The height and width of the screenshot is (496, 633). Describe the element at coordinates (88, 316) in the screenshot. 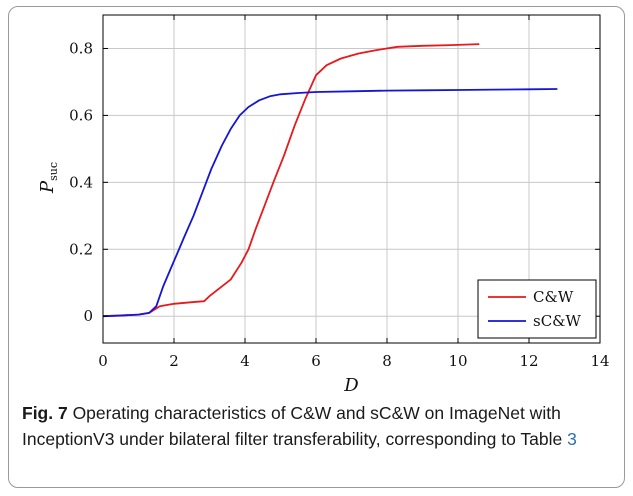

I see `y-tick-label: 0` at that location.